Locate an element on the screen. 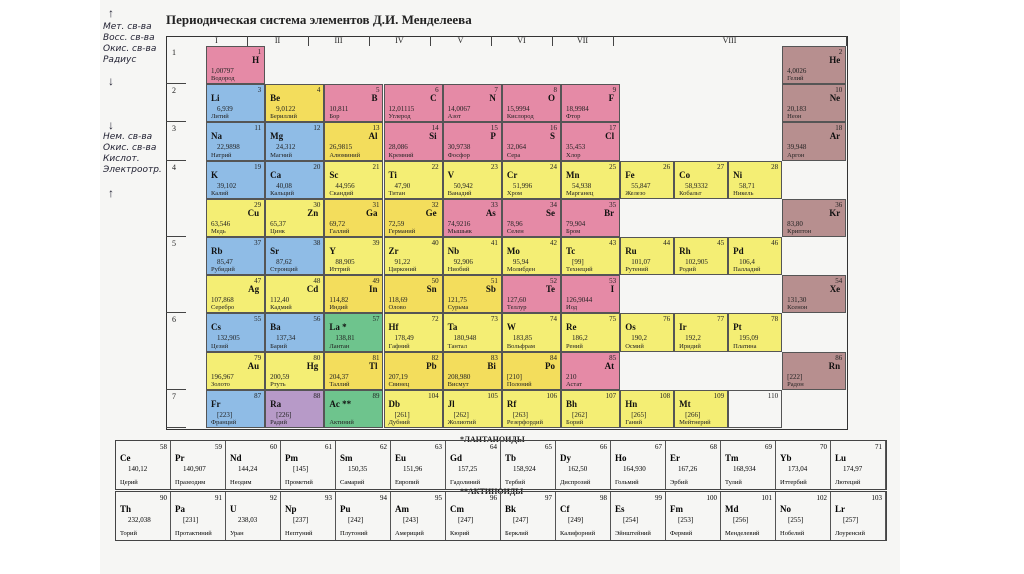 This screenshot has height=574, width=1024. element-cell: Eu 63 151,96 Европий is located at coordinates (418, 465).